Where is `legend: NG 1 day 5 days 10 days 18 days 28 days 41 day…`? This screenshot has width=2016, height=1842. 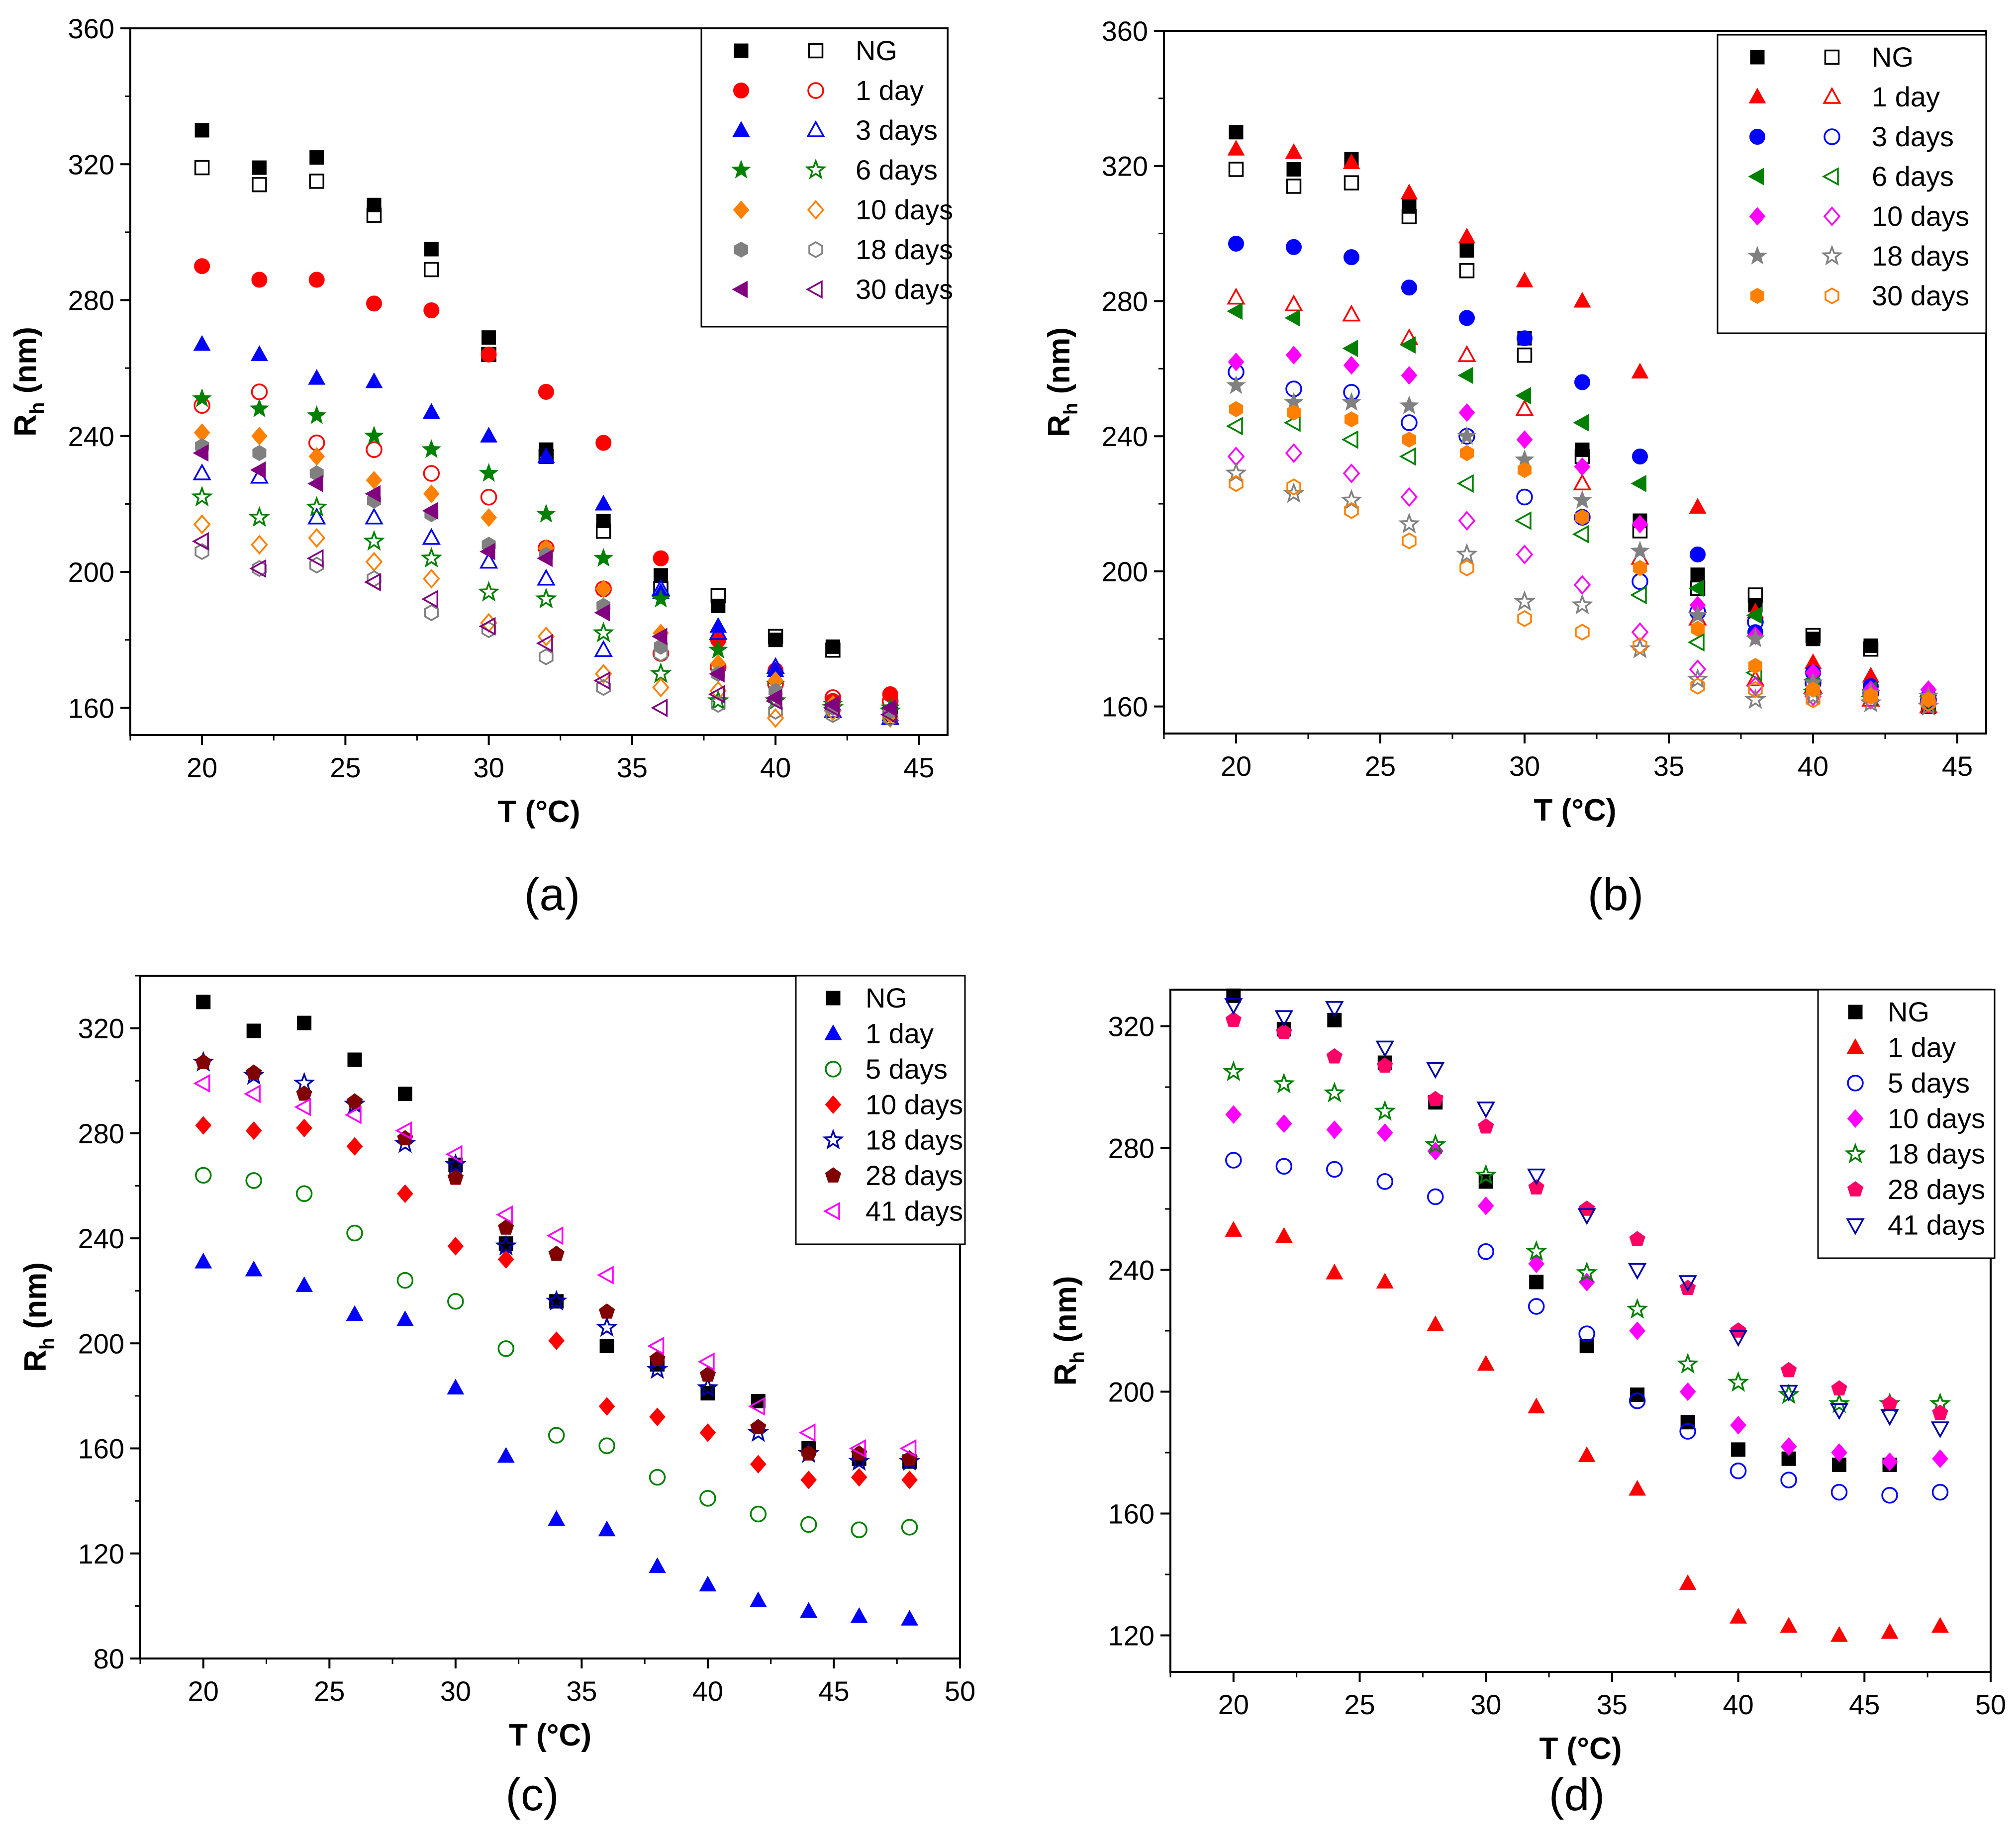
legend: NG 1 day 5 days 10 days 18 days 28 days 41 day… is located at coordinates (1906, 1124).